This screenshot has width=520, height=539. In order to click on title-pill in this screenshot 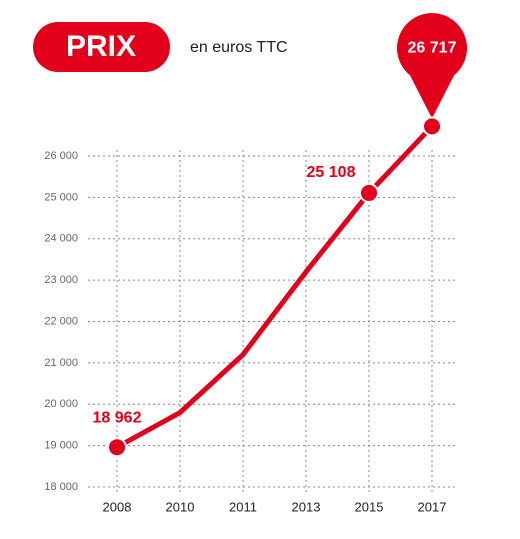, I will do `click(101, 47)`.